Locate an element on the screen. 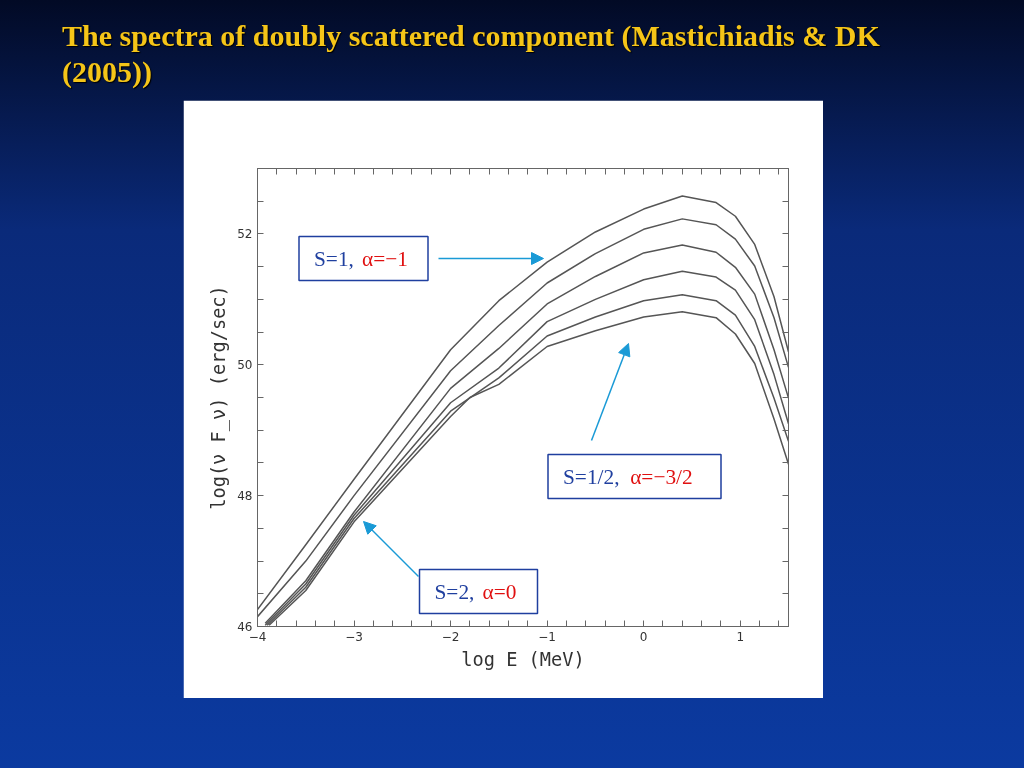 The width and height of the screenshot is (1024, 768). annotation: S=1/2, α=−3/2 is located at coordinates (628, 476).